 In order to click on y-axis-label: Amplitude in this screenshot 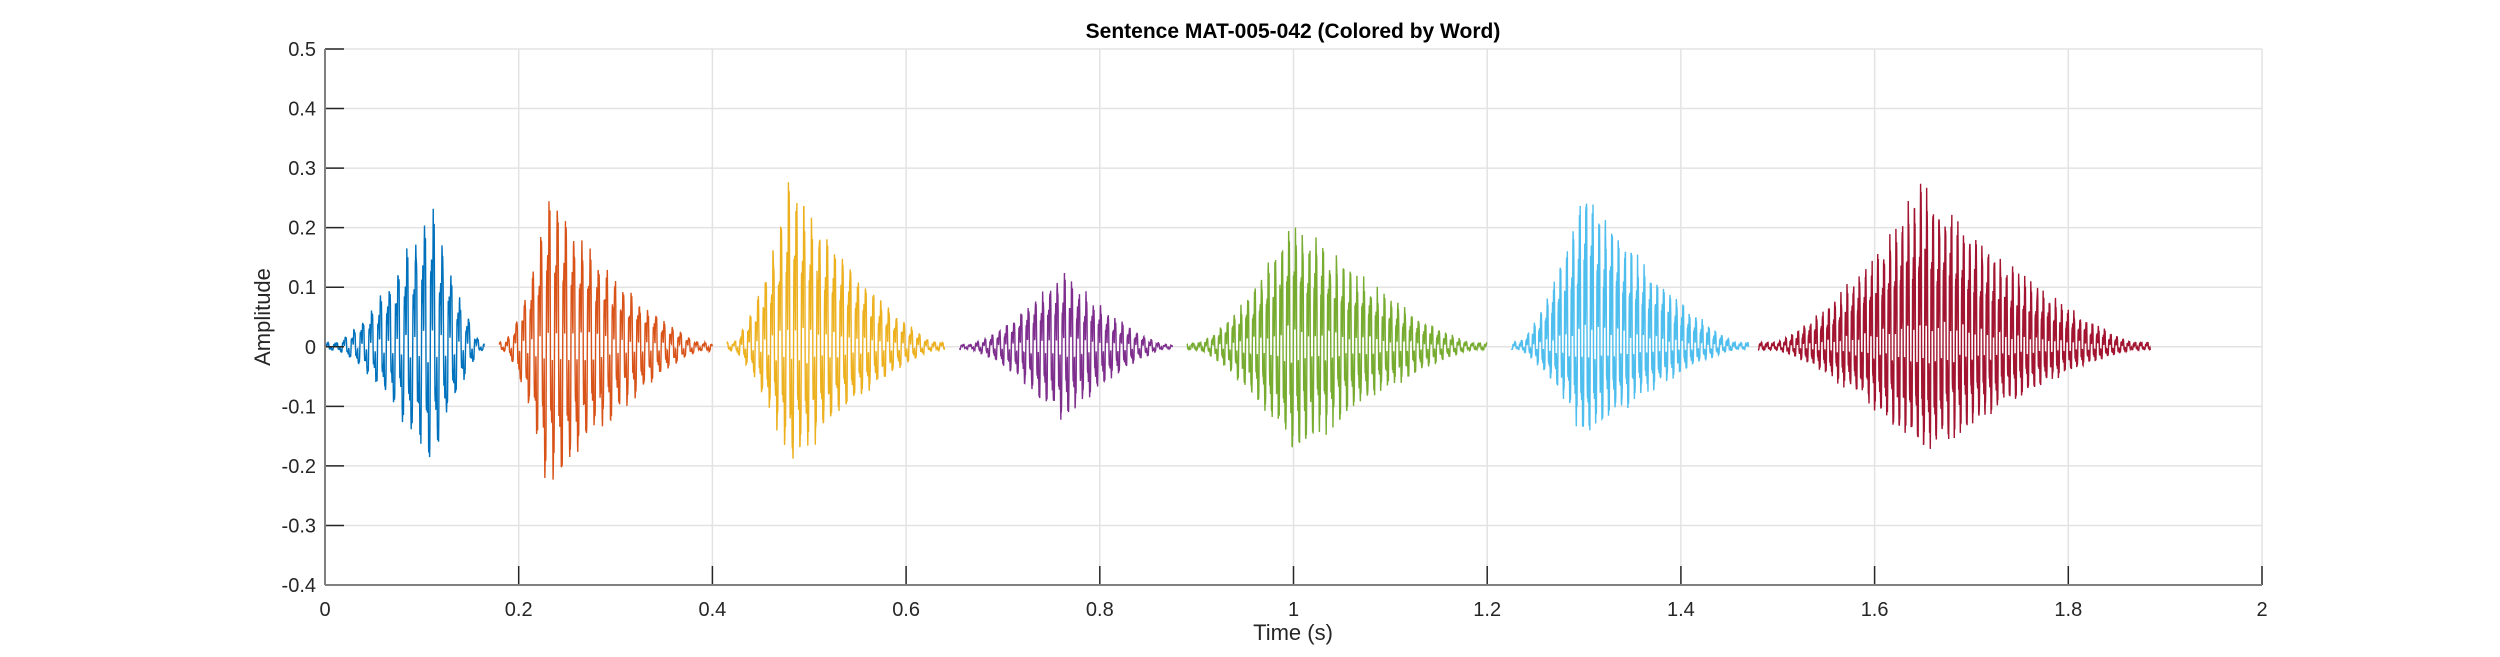, I will do `click(262, 317)`.